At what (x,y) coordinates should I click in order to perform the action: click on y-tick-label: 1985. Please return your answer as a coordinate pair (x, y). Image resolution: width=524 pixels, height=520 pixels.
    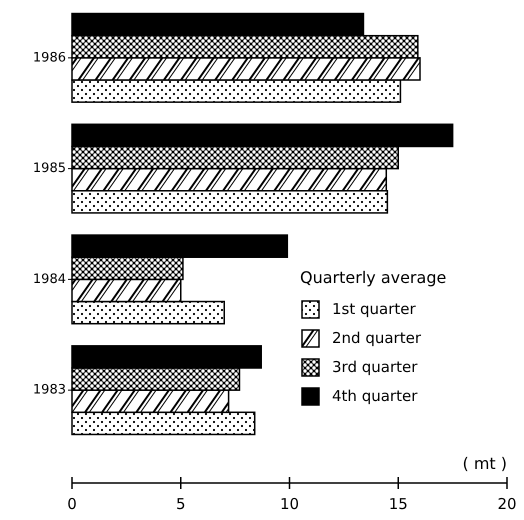
    Looking at the image, I should click on (49, 168).